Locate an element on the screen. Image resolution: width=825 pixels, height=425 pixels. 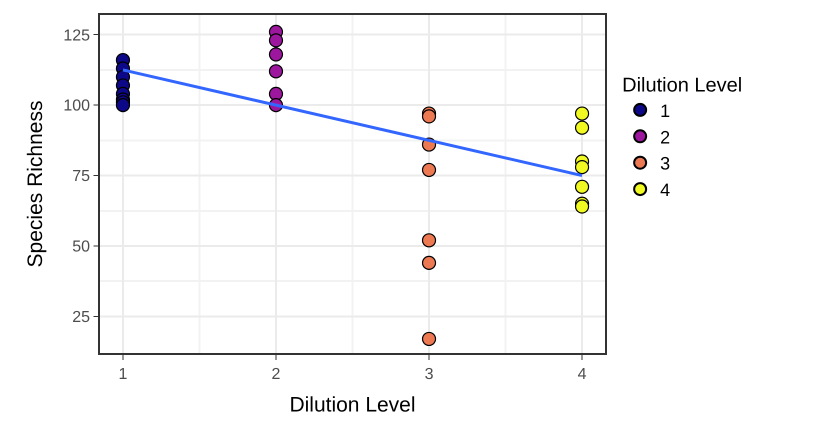
x-tick-label: 4 is located at coordinates (582, 374).